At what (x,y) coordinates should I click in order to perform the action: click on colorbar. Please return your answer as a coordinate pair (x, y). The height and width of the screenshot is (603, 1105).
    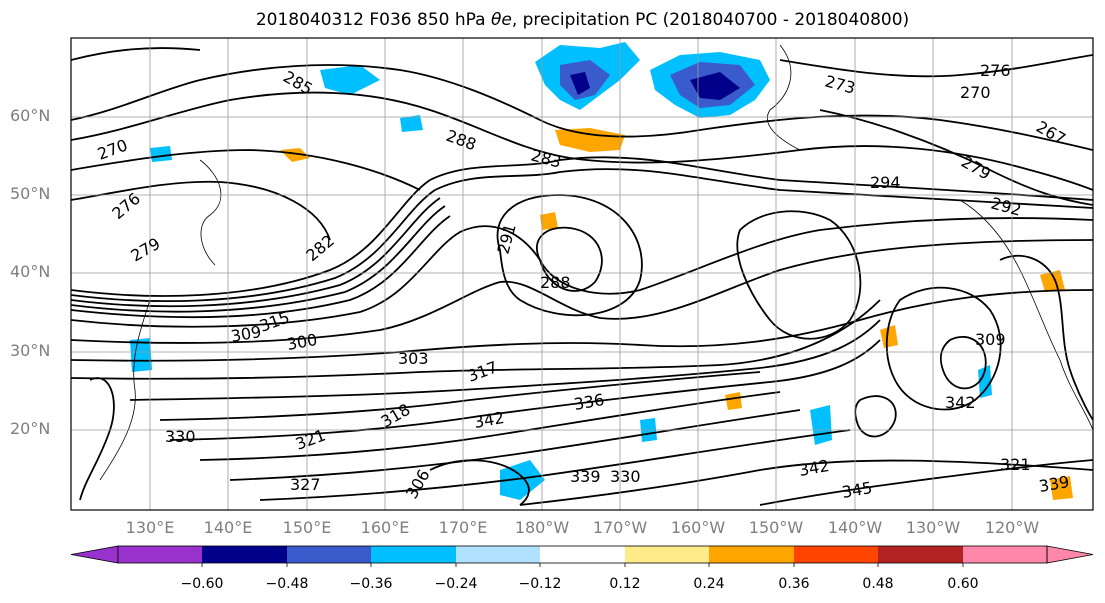
    Looking at the image, I should click on (582, 556).